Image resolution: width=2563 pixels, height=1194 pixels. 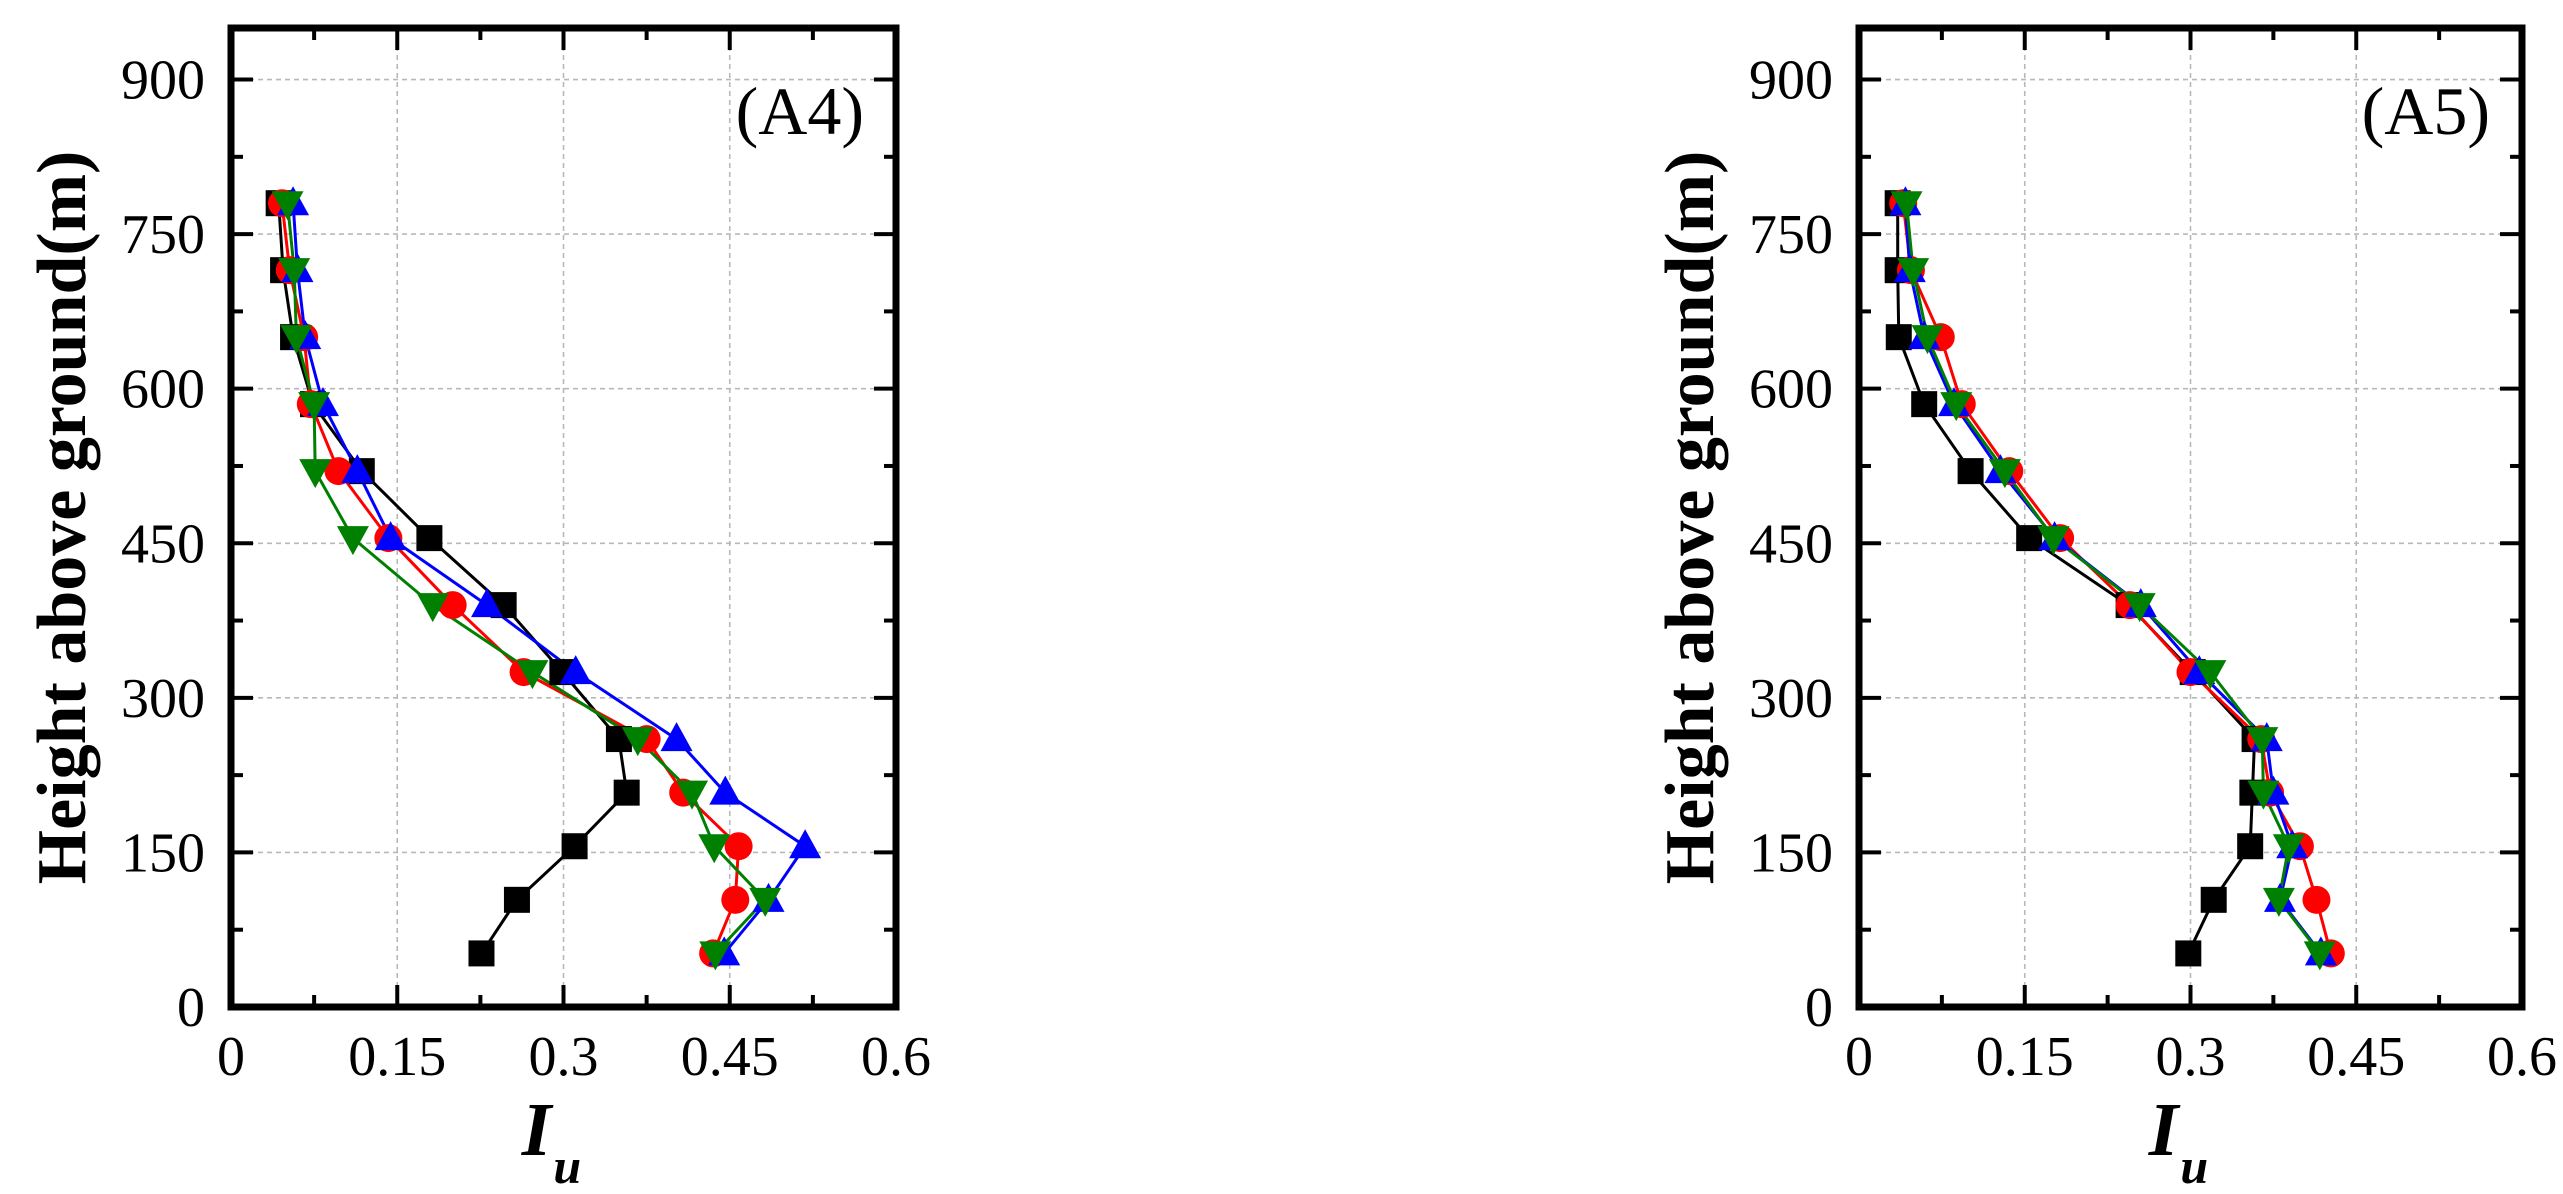 I want to click on series-green-line, so click(x=527, y=579).